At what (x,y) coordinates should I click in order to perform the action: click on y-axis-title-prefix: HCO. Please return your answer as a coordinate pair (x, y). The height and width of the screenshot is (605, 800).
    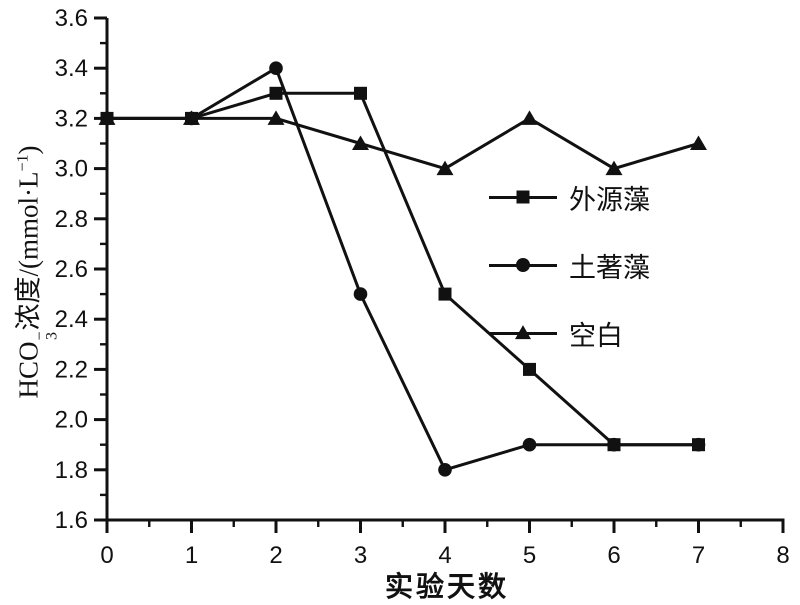
    Looking at the image, I should click on (28, 370).